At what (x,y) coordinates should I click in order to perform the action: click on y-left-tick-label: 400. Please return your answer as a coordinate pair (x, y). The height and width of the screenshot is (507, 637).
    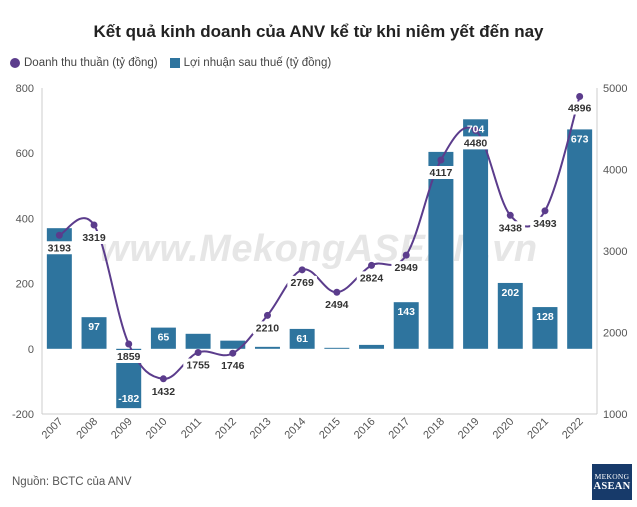
    Looking at the image, I should click on (25, 219).